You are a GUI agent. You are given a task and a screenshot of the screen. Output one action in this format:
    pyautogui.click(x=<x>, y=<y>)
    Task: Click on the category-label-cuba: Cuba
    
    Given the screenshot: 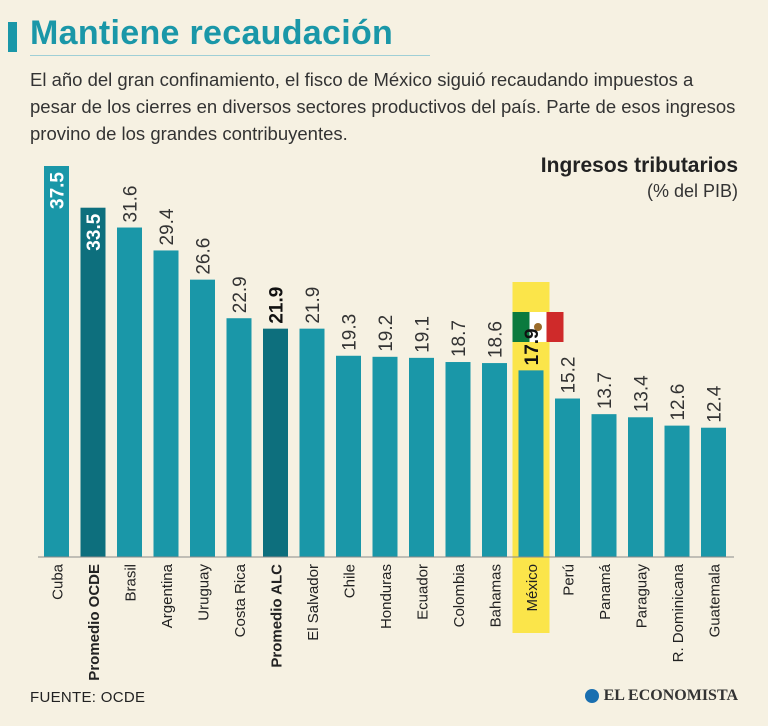 What is the action you would take?
    pyautogui.click(x=58, y=581)
    